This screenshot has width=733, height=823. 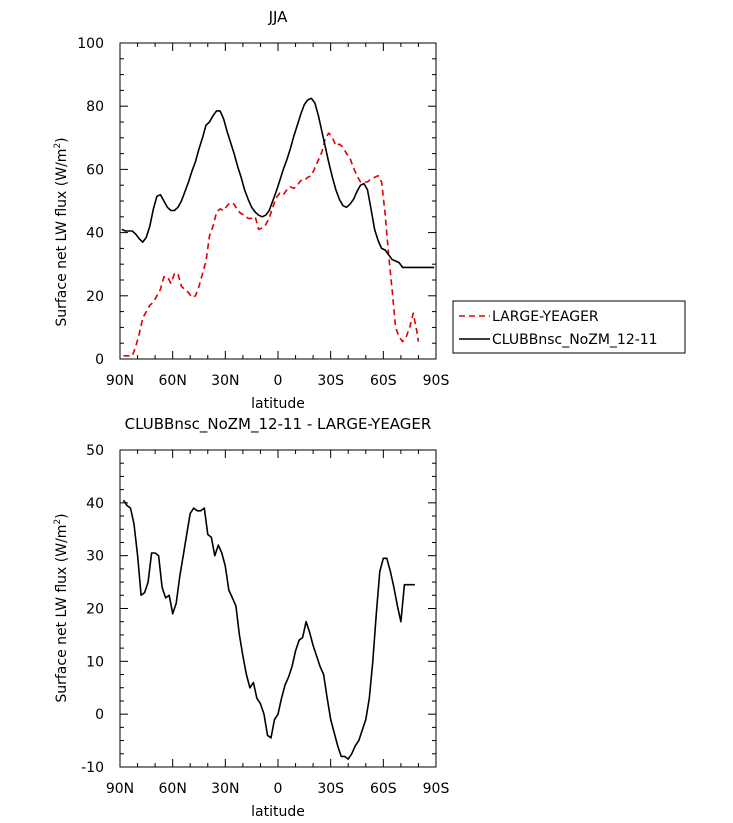 I want to click on chart-bottom-xlabel: latitude, so click(x=278, y=812).